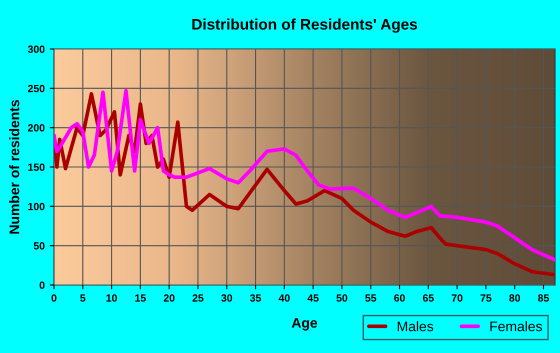 The width and height of the screenshot is (560, 353). What do you see at coordinates (36, 49) in the screenshot?
I see `y-tick-label: 300` at bounding box center [36, 49].